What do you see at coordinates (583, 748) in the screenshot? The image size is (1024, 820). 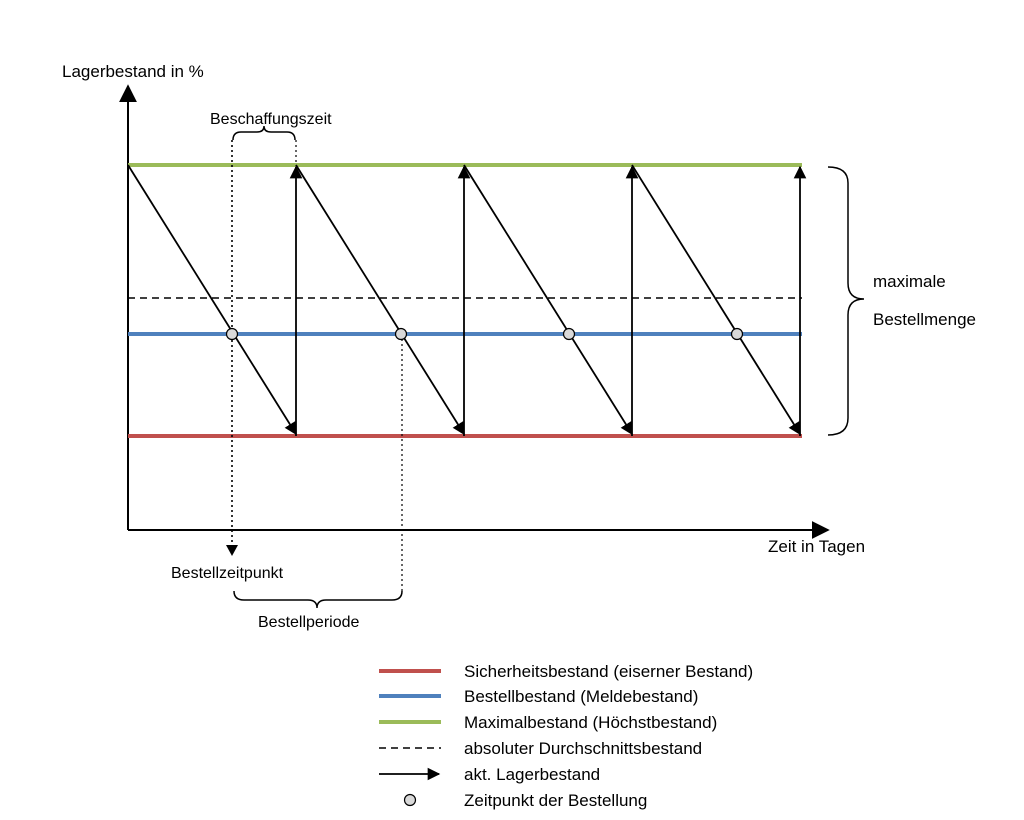 I see `legend-average-label: absoluter Durchschnittsbestand` at bounding box center [583, 748].